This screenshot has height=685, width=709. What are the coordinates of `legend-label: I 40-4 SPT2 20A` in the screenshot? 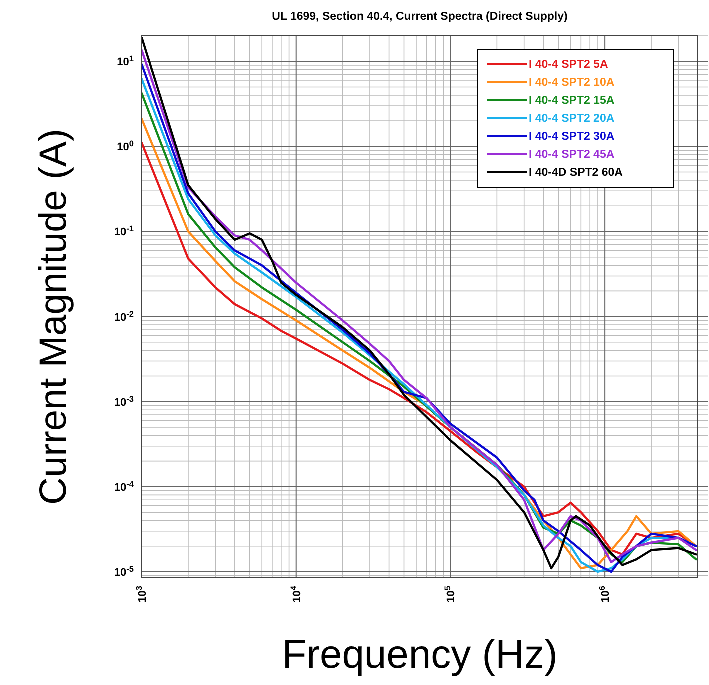 It's located at (572, 119).